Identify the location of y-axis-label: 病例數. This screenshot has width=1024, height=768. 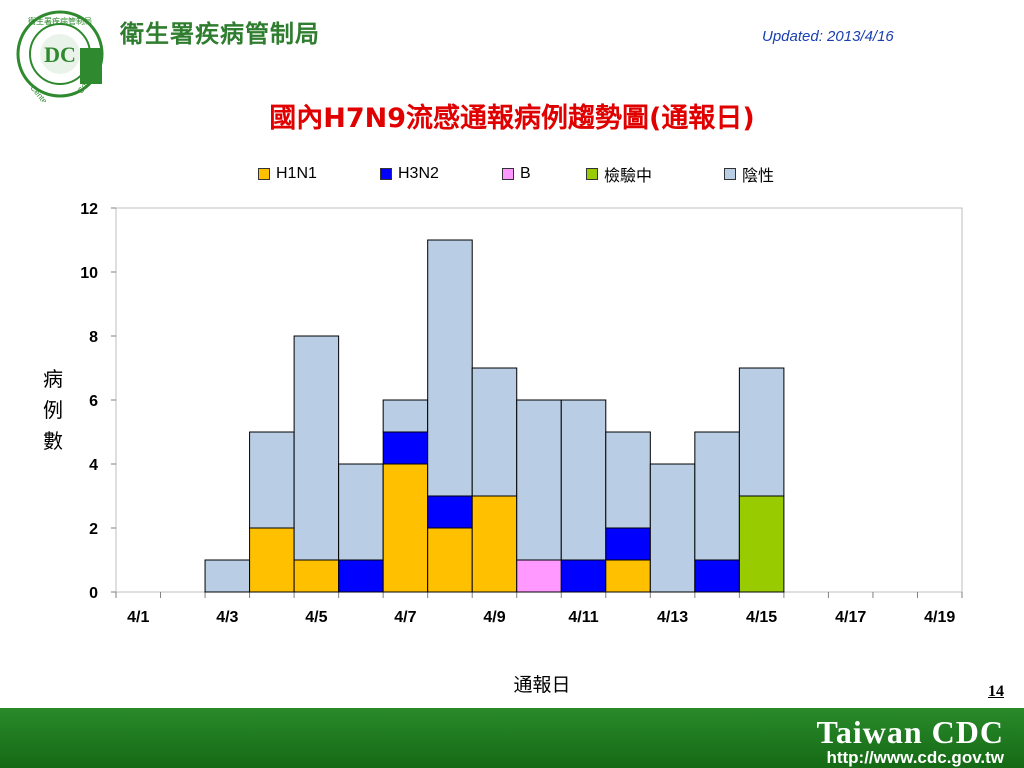
(53, 410).